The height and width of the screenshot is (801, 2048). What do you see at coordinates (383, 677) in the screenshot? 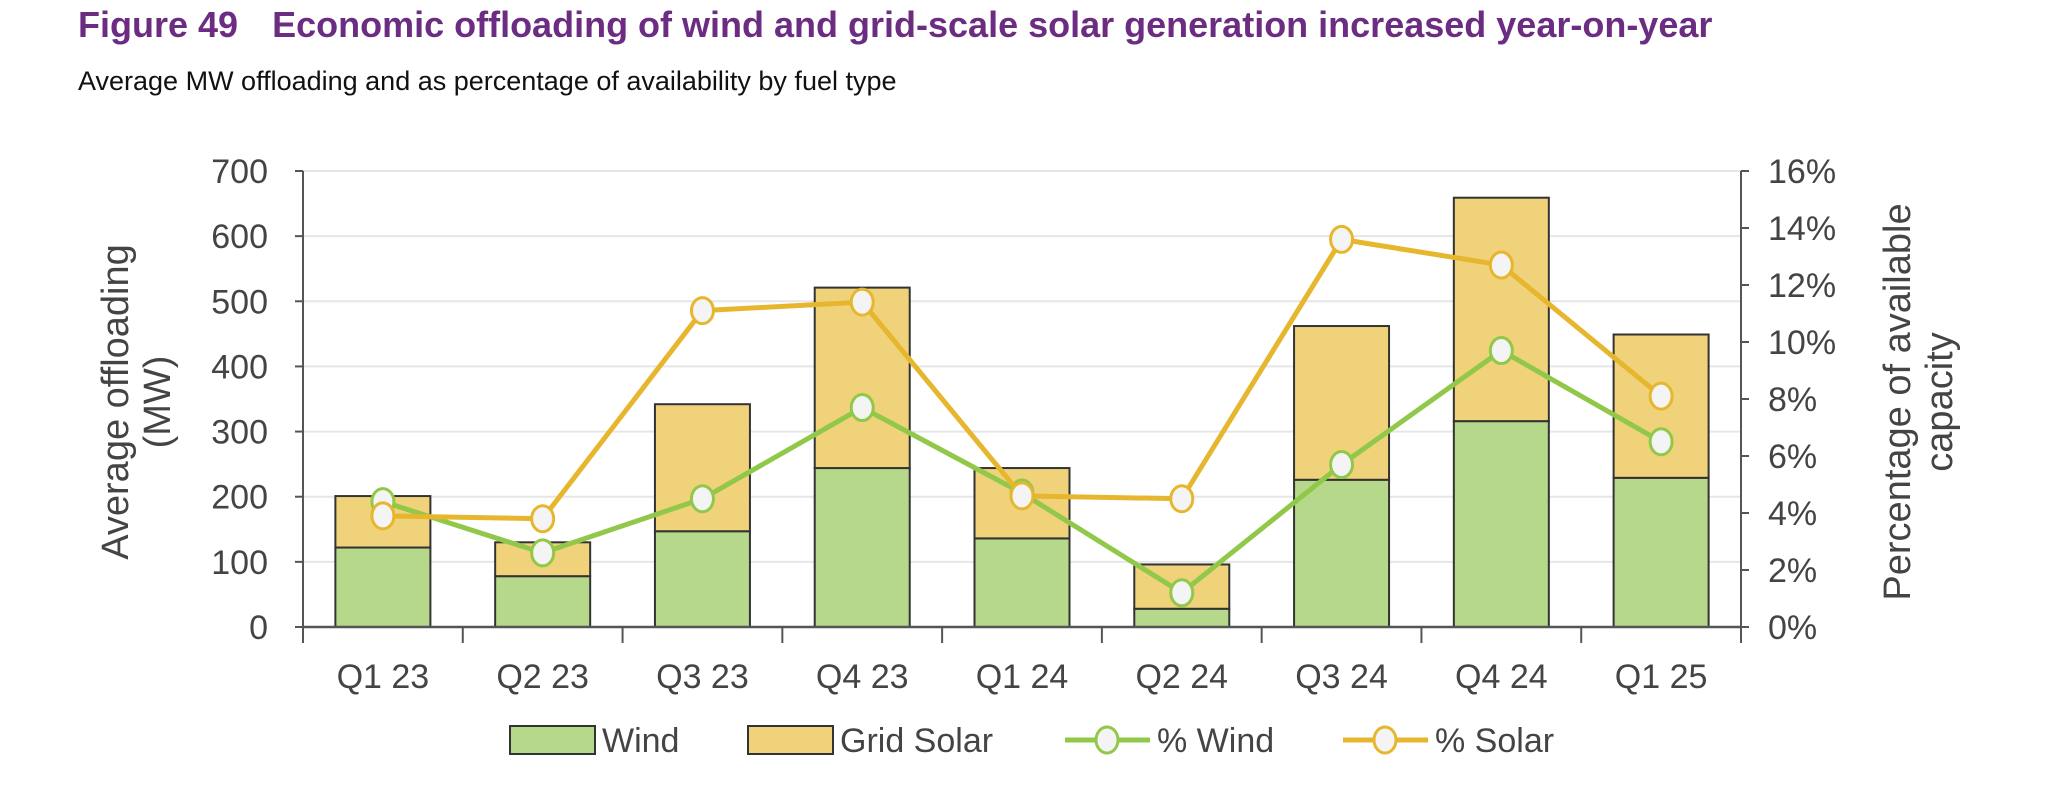
I see `x-tick-label: Q1 23` at bounding box center [383, 677].